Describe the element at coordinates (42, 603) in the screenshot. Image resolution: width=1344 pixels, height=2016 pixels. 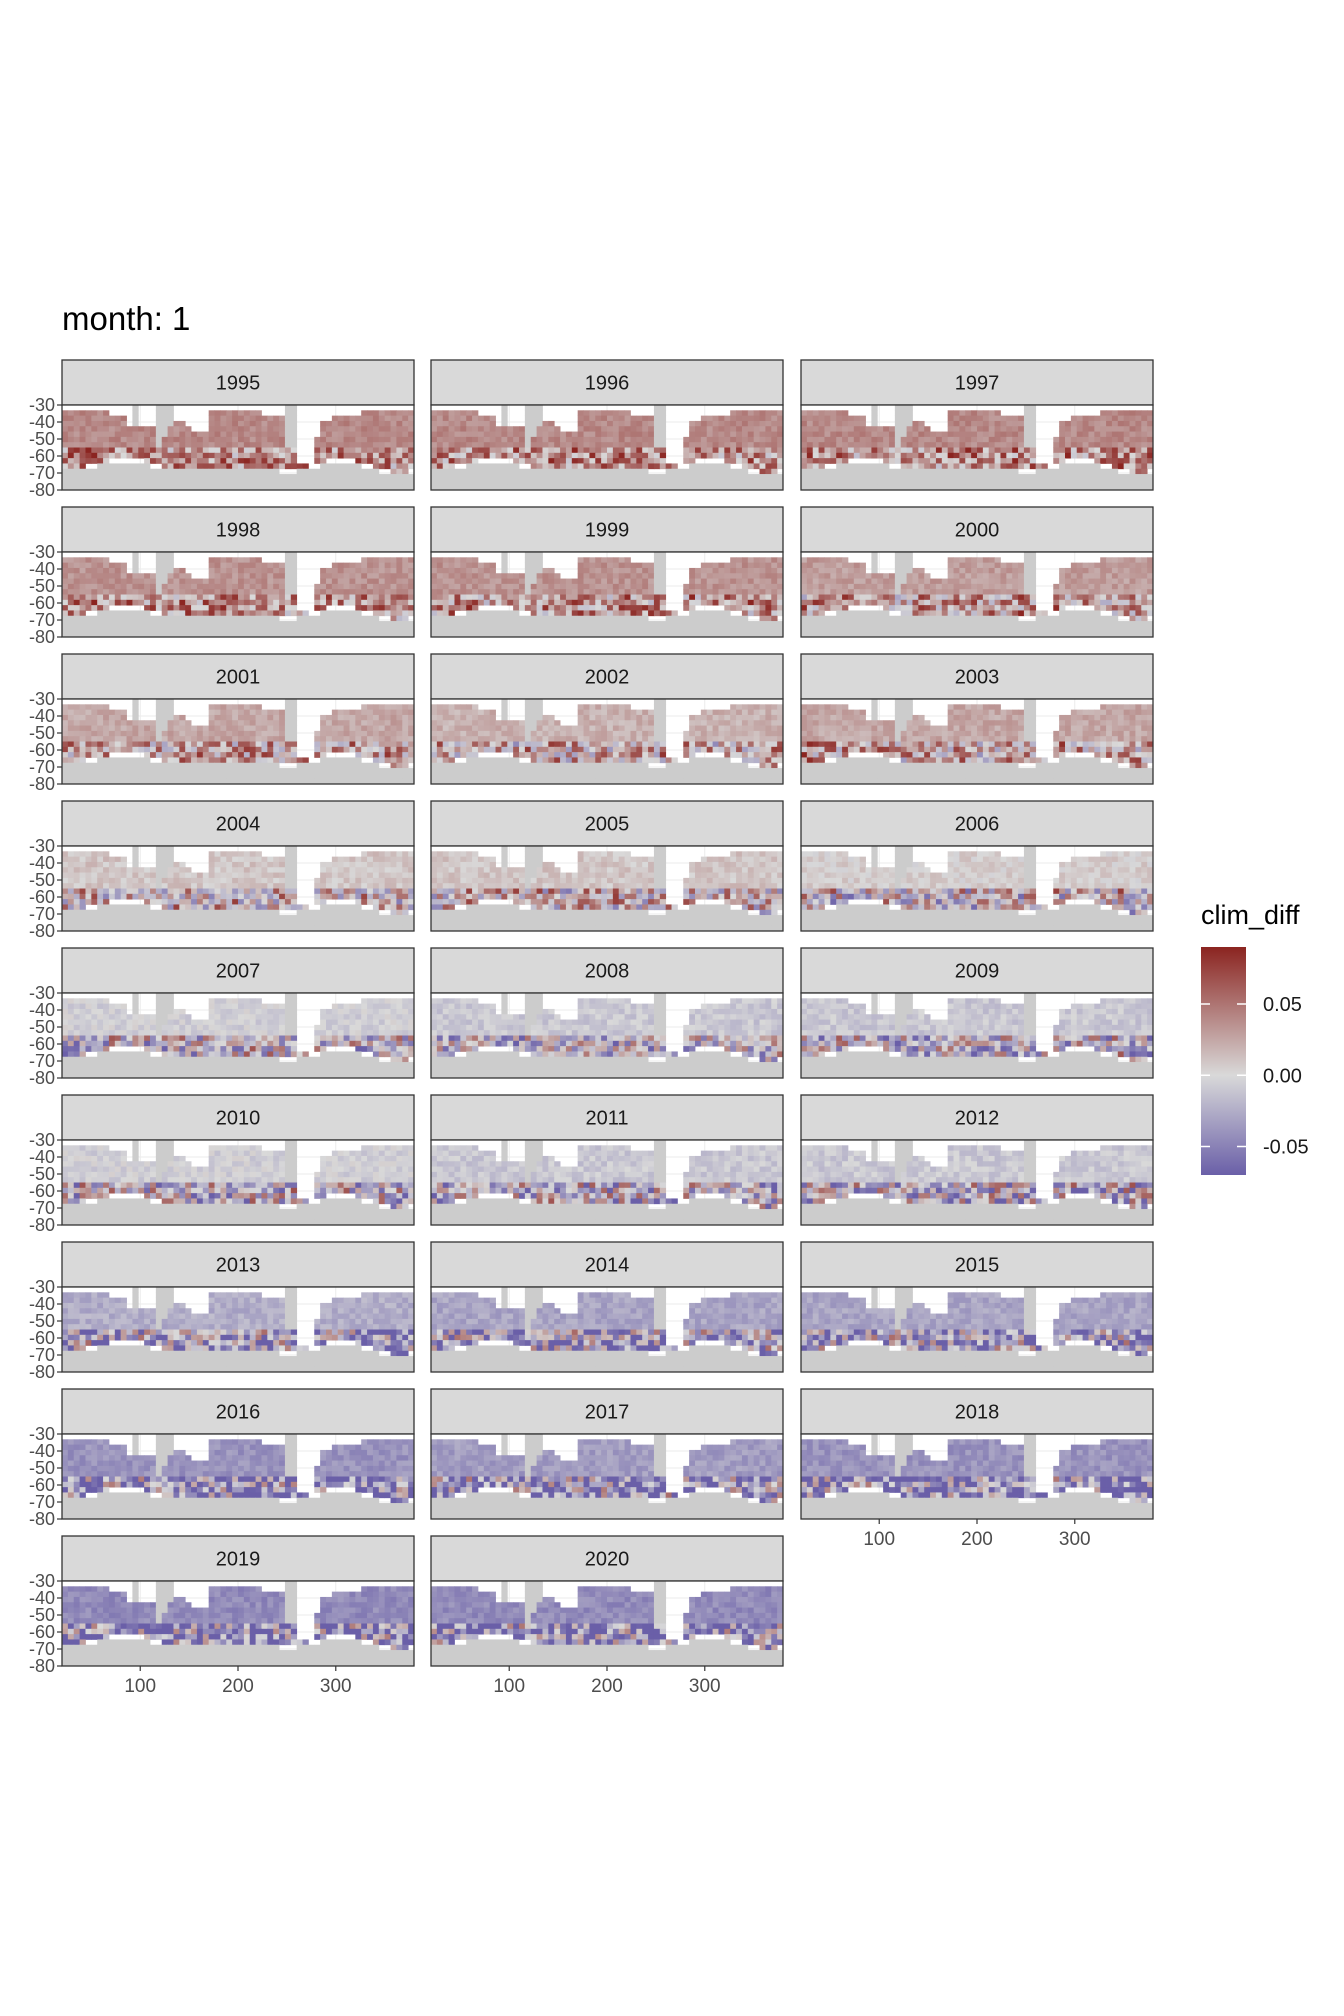
I see `y-tick-label: -60` at that location.